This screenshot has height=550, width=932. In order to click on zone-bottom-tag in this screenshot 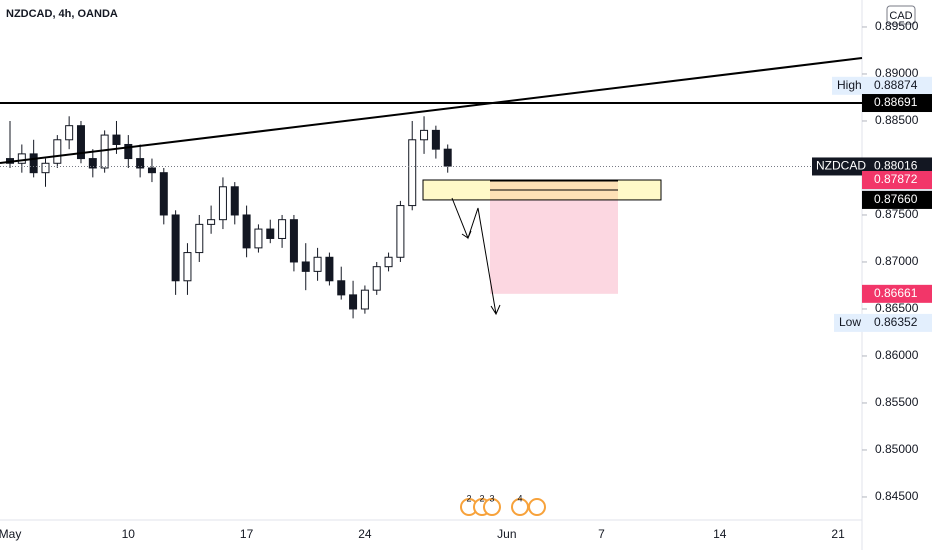, I will do `click(897, 199)`.